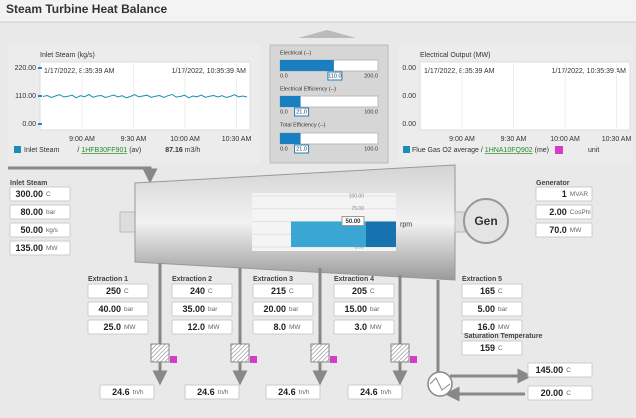 The height and width of the screenshot is (418, 636). What do you see at coordinates (301, 149) in the screenshot?
I see `gauge-value: 21.0` at bounding box center [301, 149].